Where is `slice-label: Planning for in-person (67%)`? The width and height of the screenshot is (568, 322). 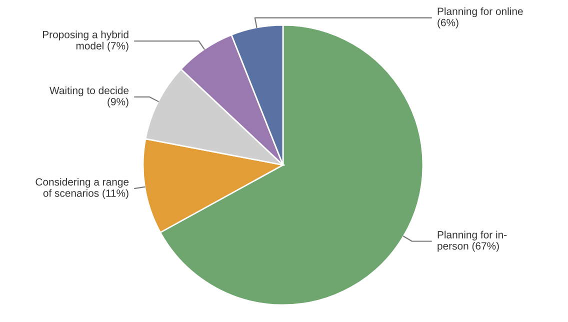 slice-label: Planning for in-person (67%) is located at coordinates (472, 241).